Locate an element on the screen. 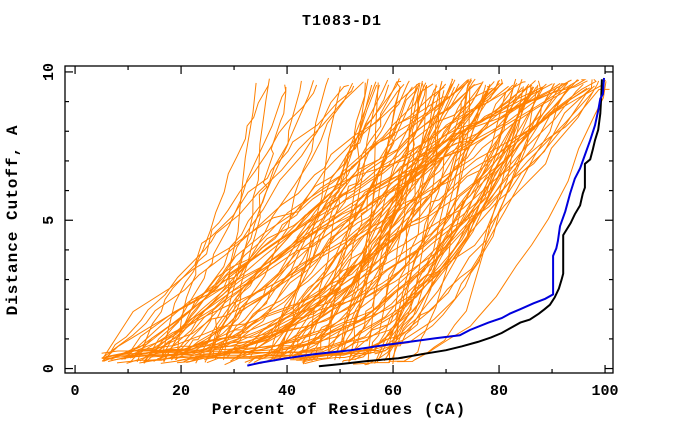 The height and width of the screenshot is (440, 680). y-tick-label: 5 is located at coordinates (49, 220).